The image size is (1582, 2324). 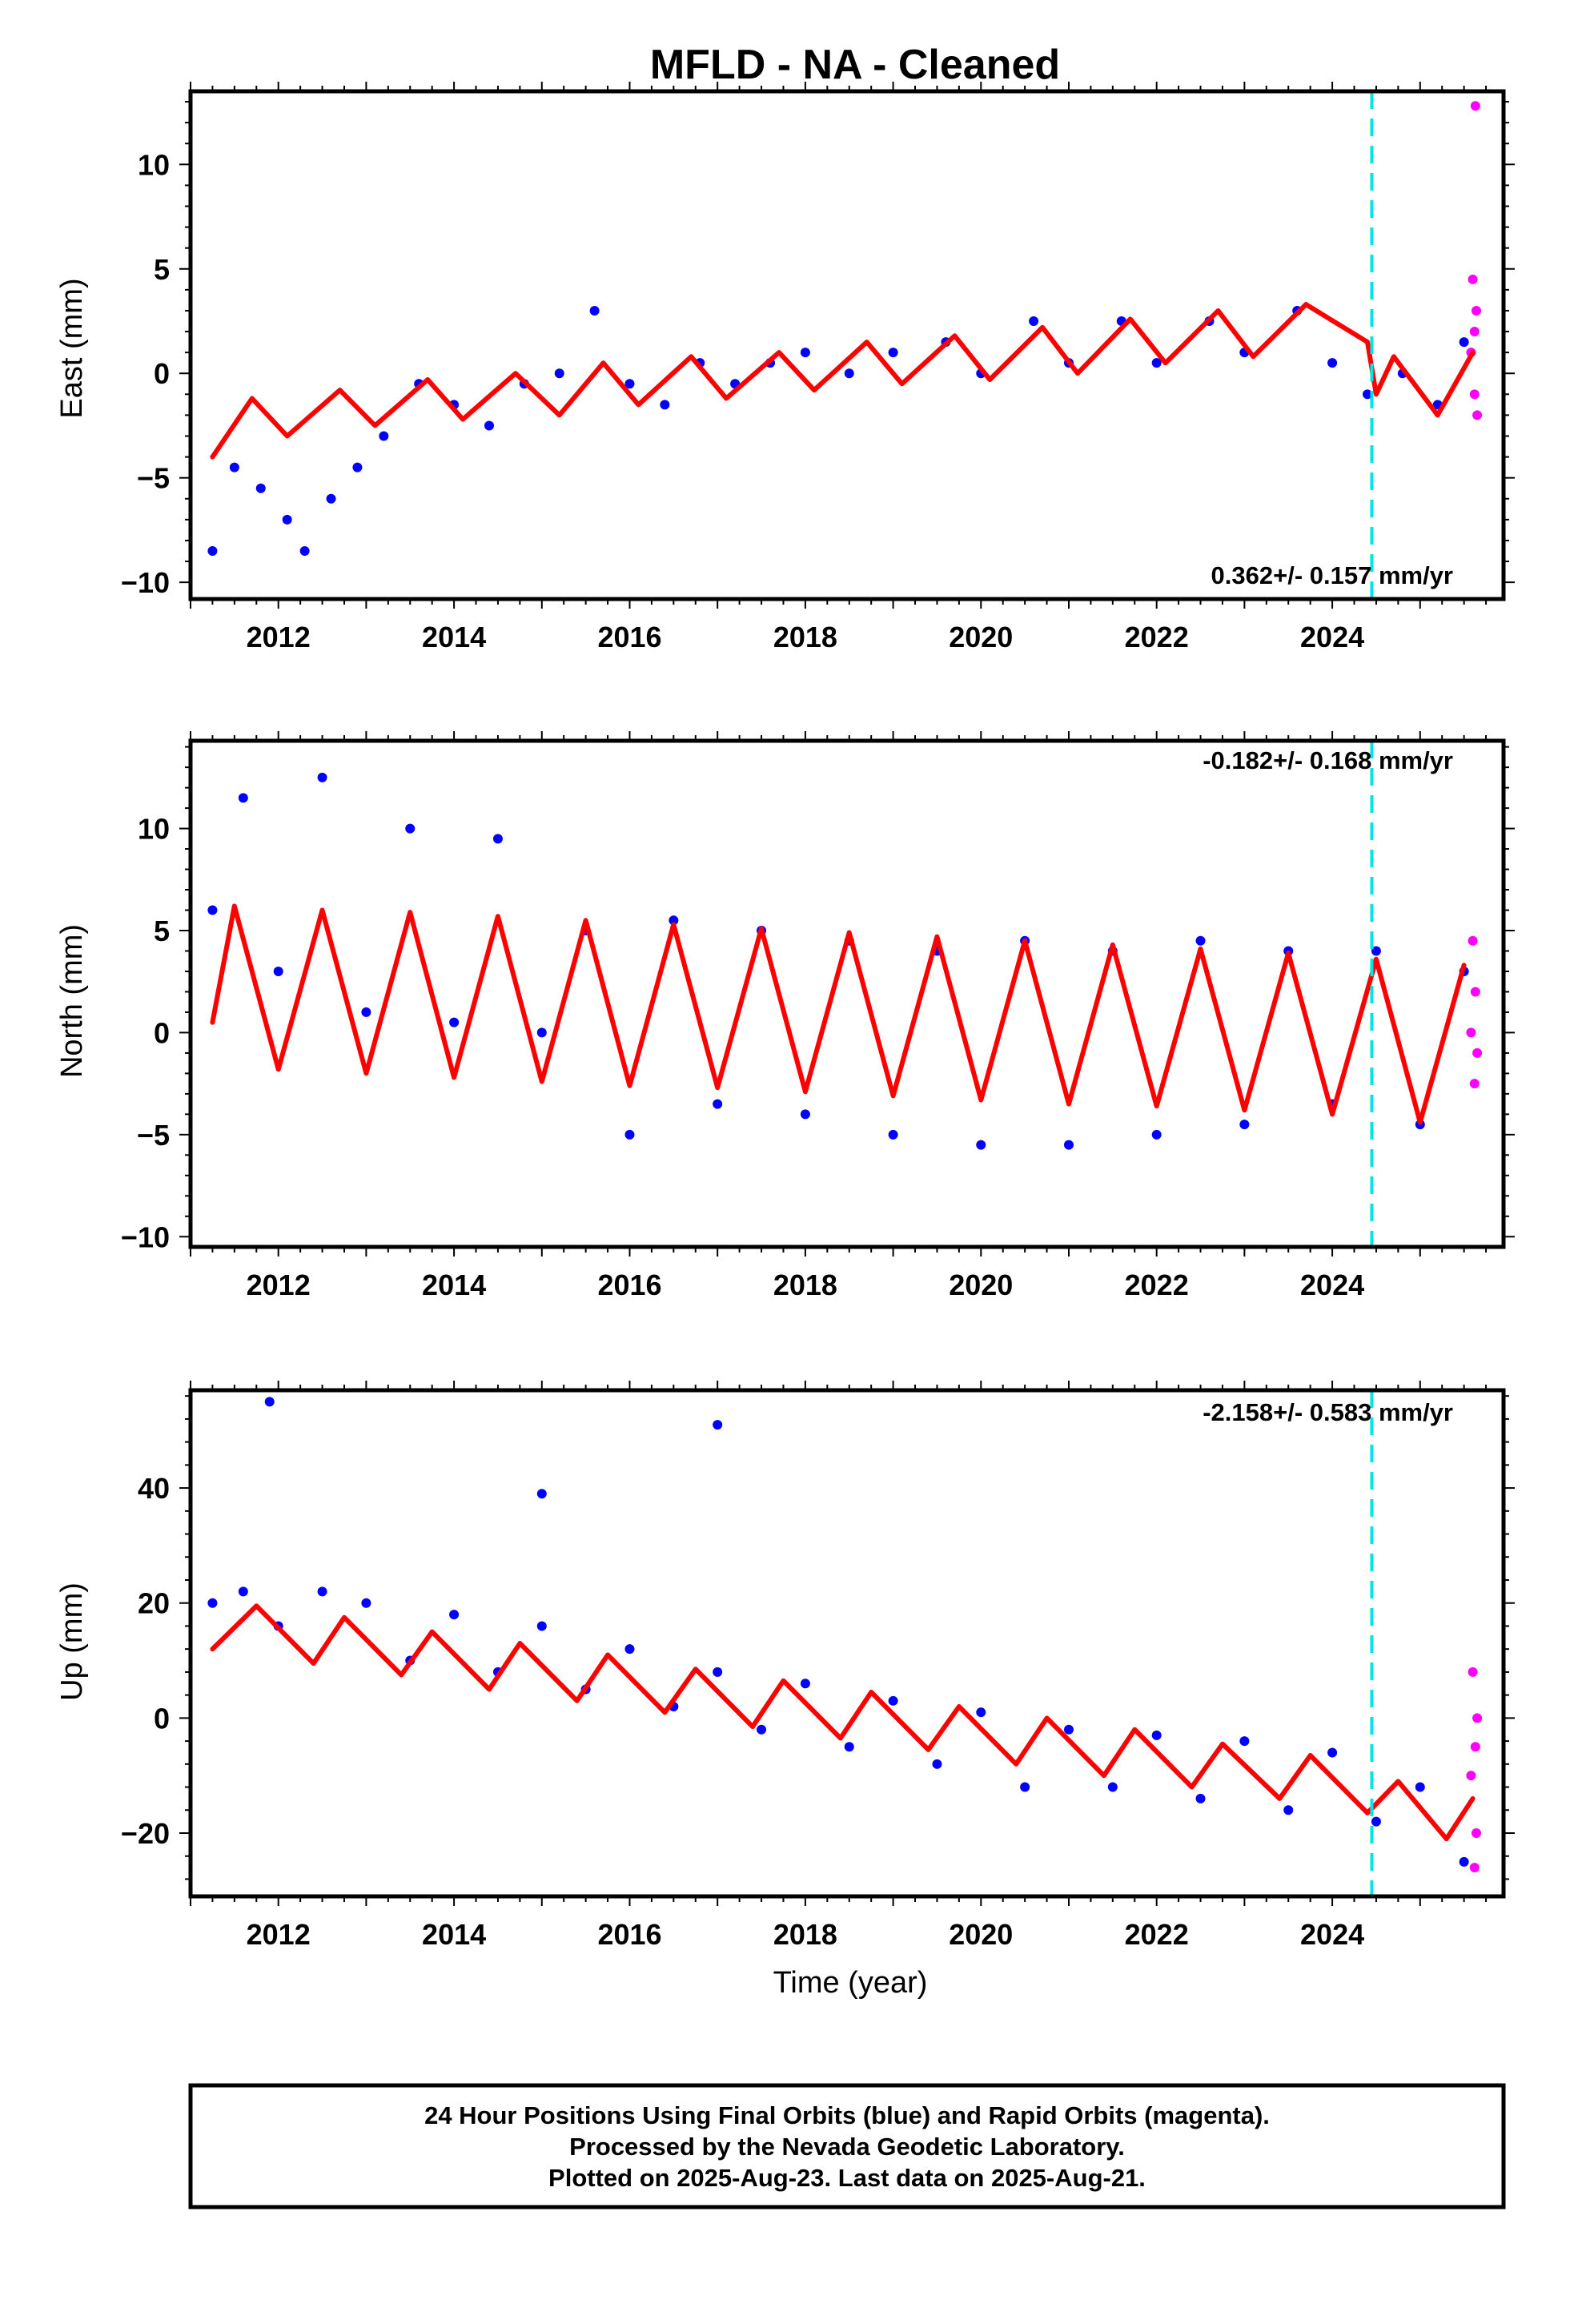 What do you see at coordinates (154, 1604) in the screenshot?
I see `up-y-tick-label: 20` at bounding box center [154, 1604].